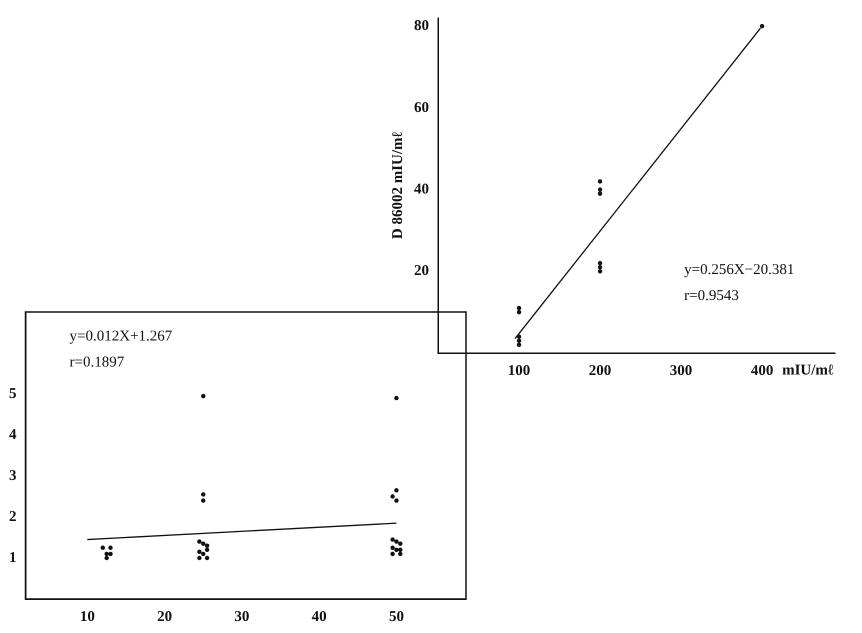  I want to click on y-tick-label: 60, so click(421, 108).